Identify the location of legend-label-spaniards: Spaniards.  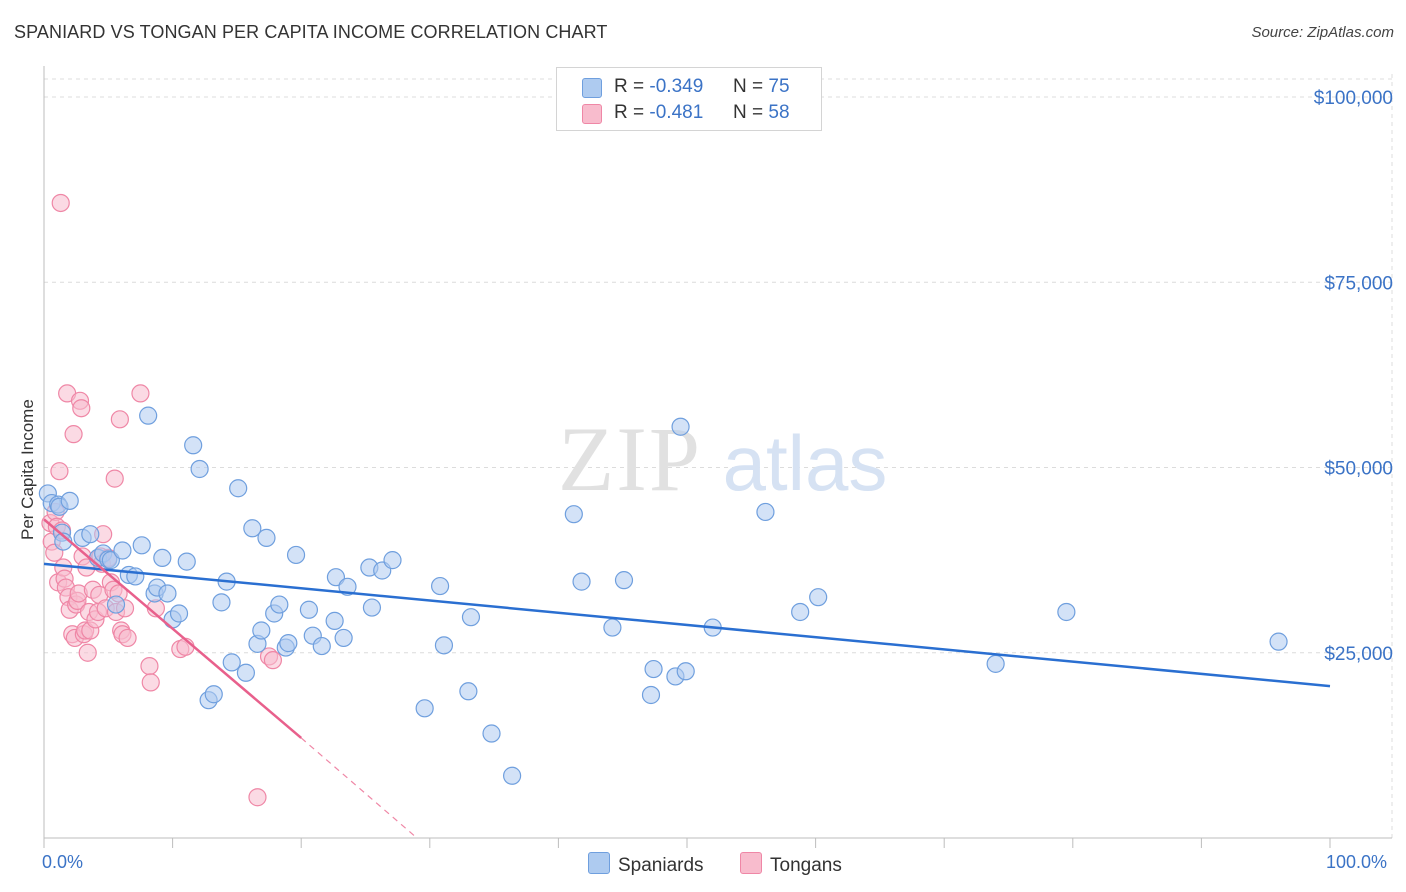
(661, 865).